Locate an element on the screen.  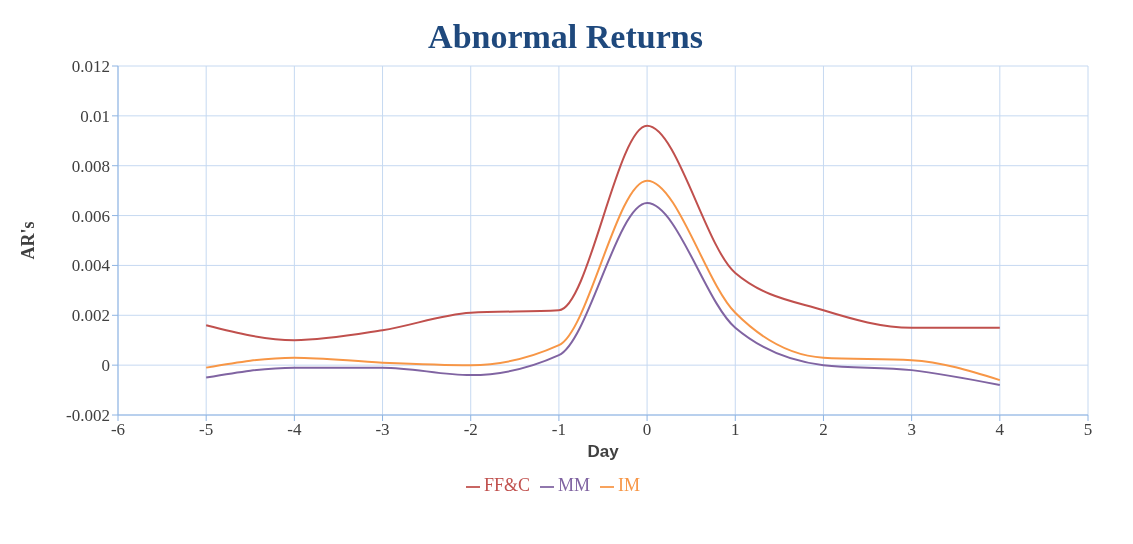
x-tick-label: -4 is located at coordinates (294, 430).